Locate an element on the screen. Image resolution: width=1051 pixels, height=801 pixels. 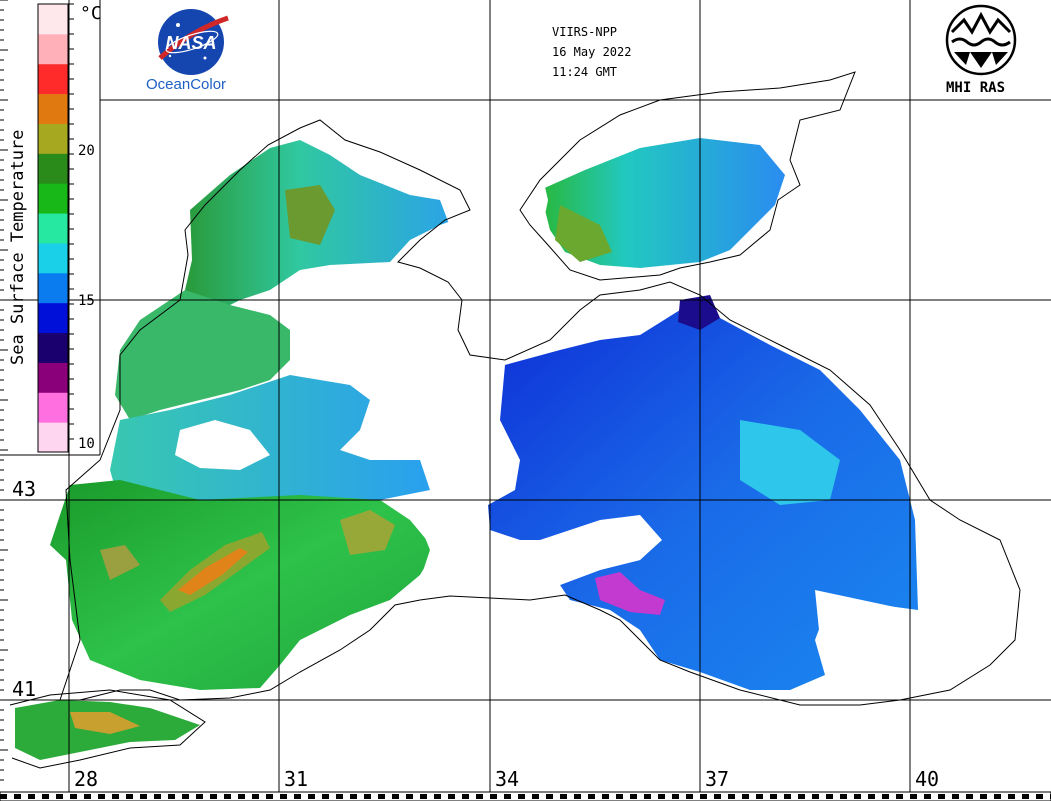
oceancolor-caption: OceanColor is located at coordinates (186, 84).